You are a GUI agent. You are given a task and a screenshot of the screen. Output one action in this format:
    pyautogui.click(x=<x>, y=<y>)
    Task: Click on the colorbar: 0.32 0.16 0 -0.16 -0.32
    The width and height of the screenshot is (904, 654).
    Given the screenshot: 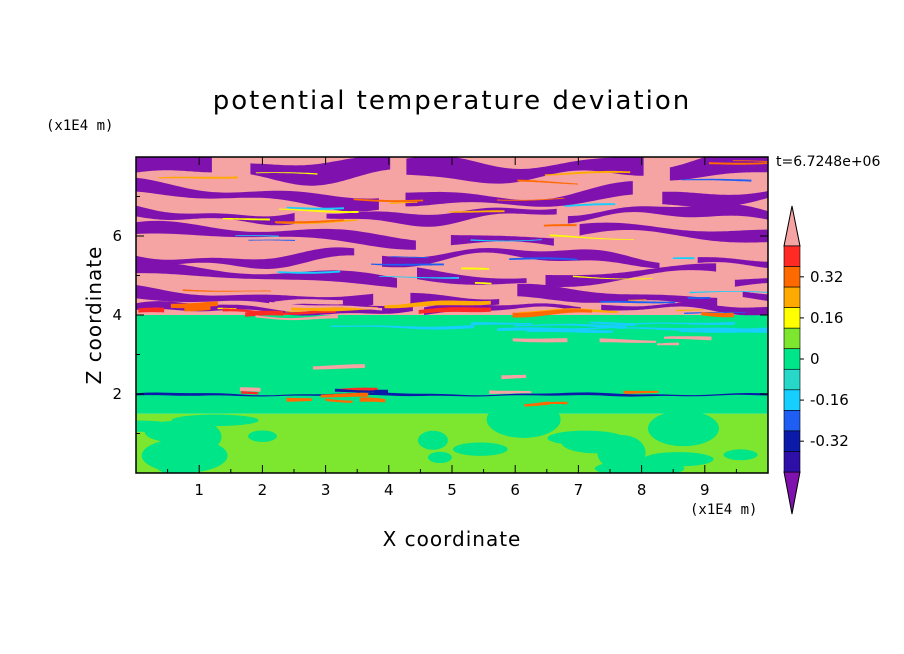 What is the action you would take?
    pyautogui.click(x=816, y=360)
    